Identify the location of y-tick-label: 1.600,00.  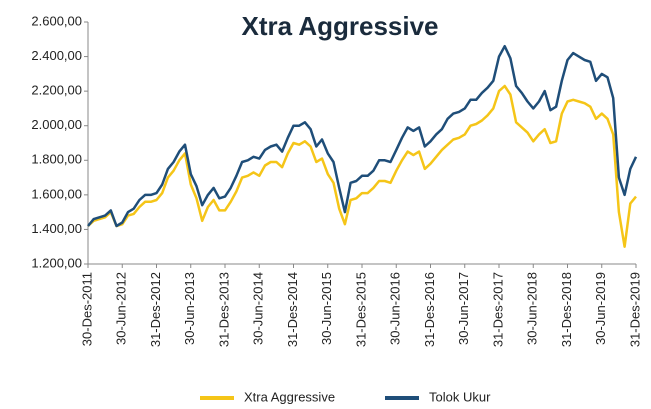
(56, 193).